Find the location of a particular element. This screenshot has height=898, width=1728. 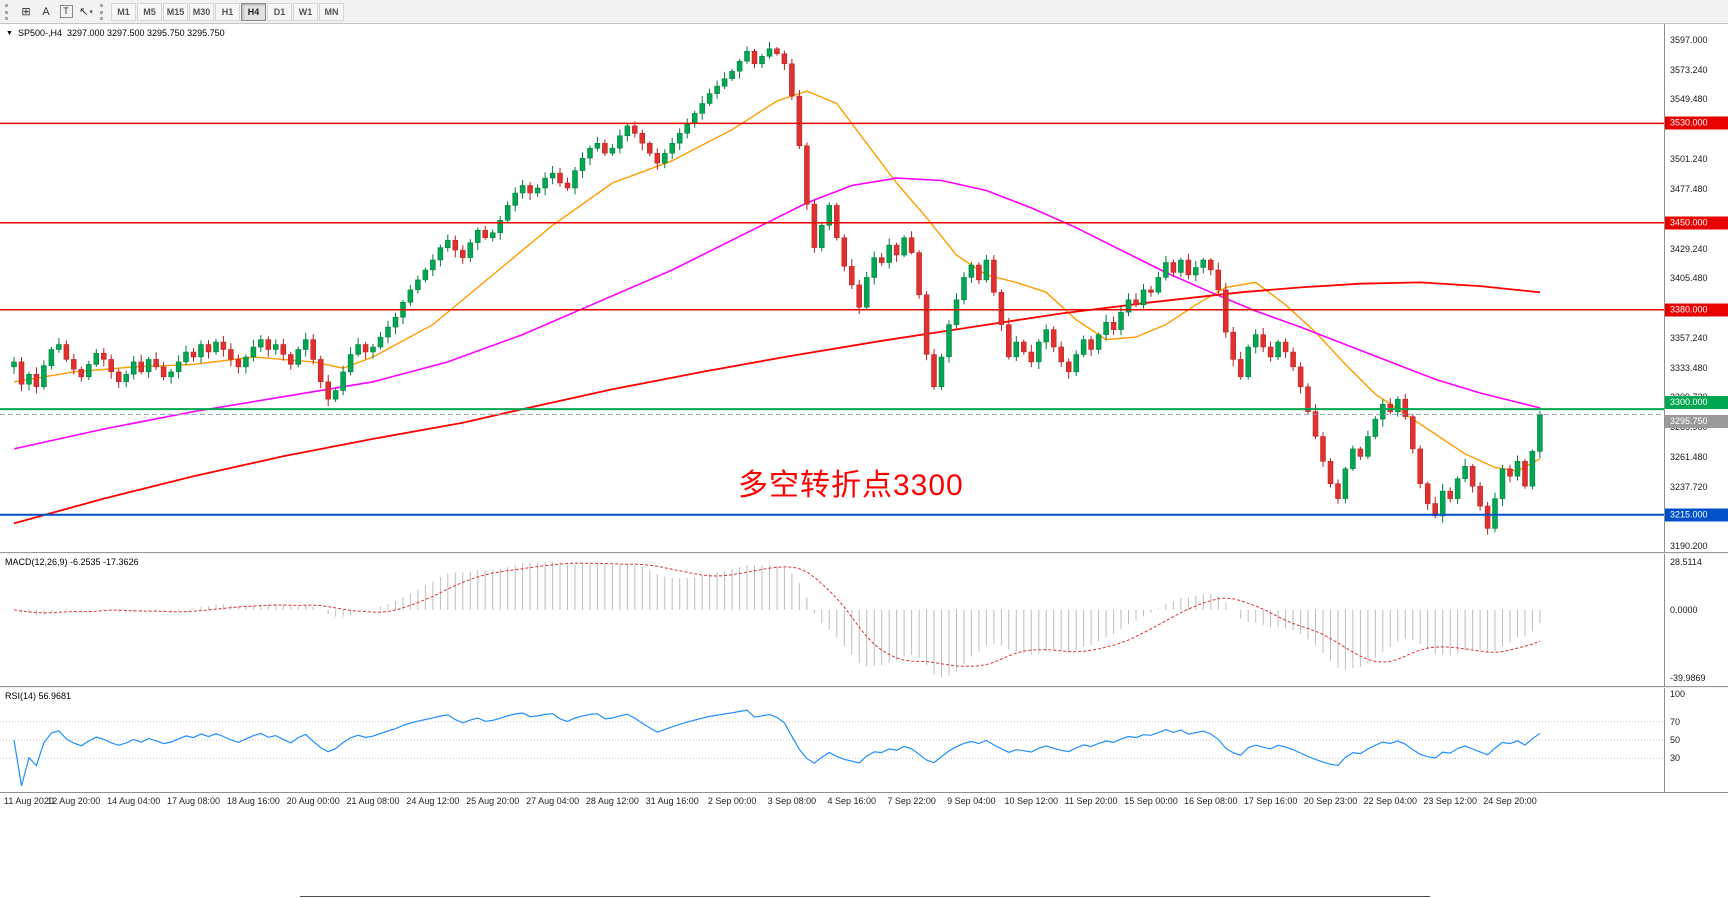

timeframe-toolbar: M1 M5 M15 M30 H1 H4 D1 W1 MN is located at coordinates (228, 11).